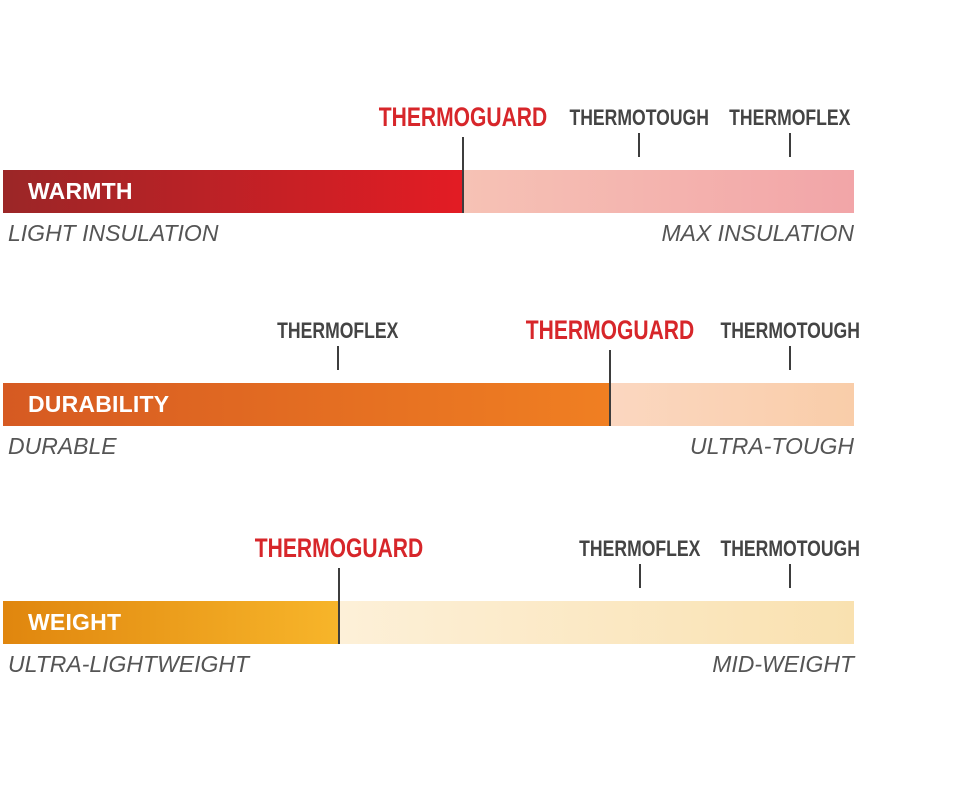  Describe the element at coordinates (772, 446) in the screenshot. I see `durability-max-label: ULTRA-TOUGH` at that location.